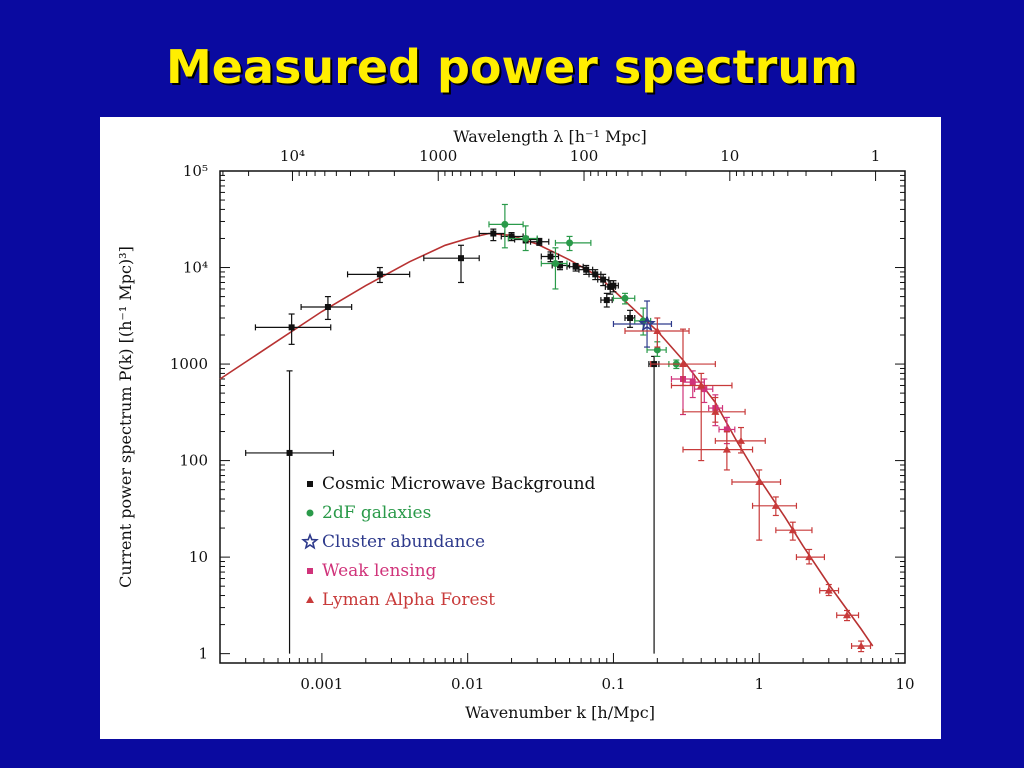 The image size is (1024, 768). I want to click on x-tick-label: 1, so click(759, 684).